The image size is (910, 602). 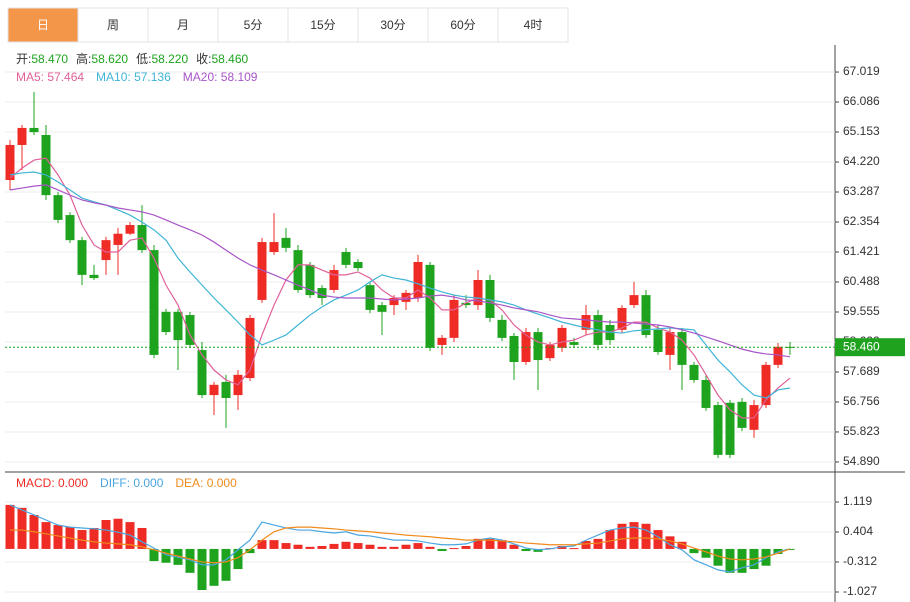 I want to click on tab-label: 4时, so click(x=533, y=25).